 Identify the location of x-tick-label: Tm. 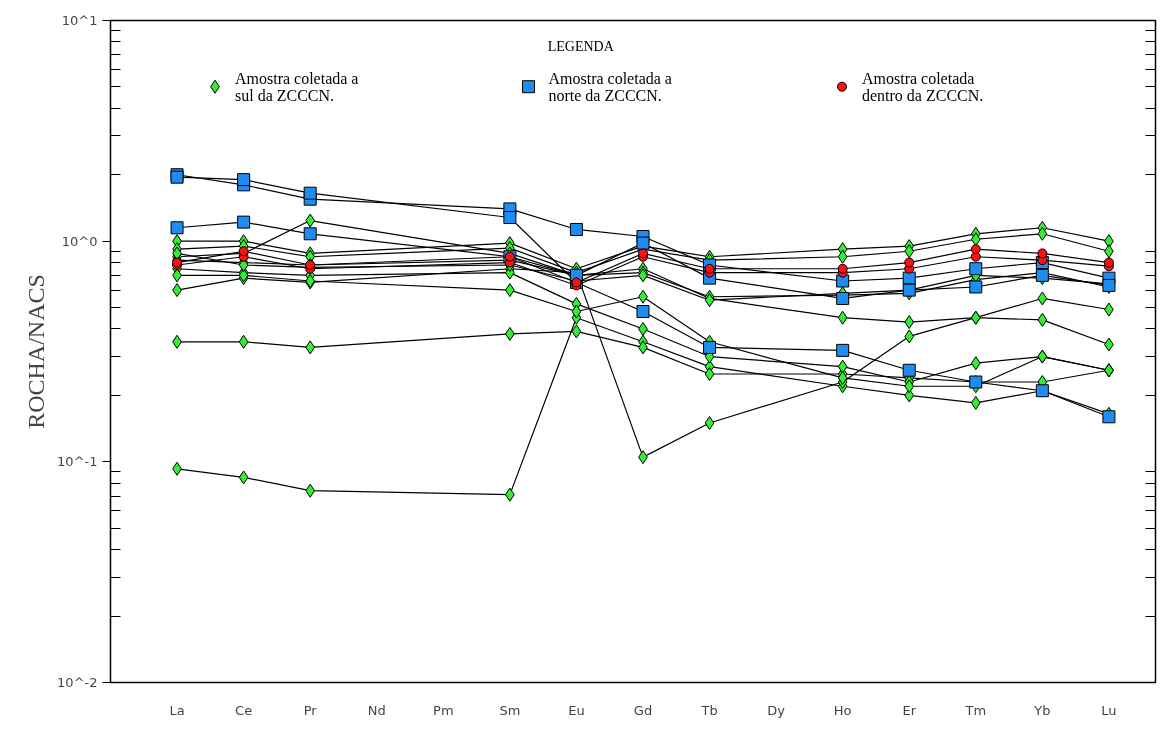
(975, 710).